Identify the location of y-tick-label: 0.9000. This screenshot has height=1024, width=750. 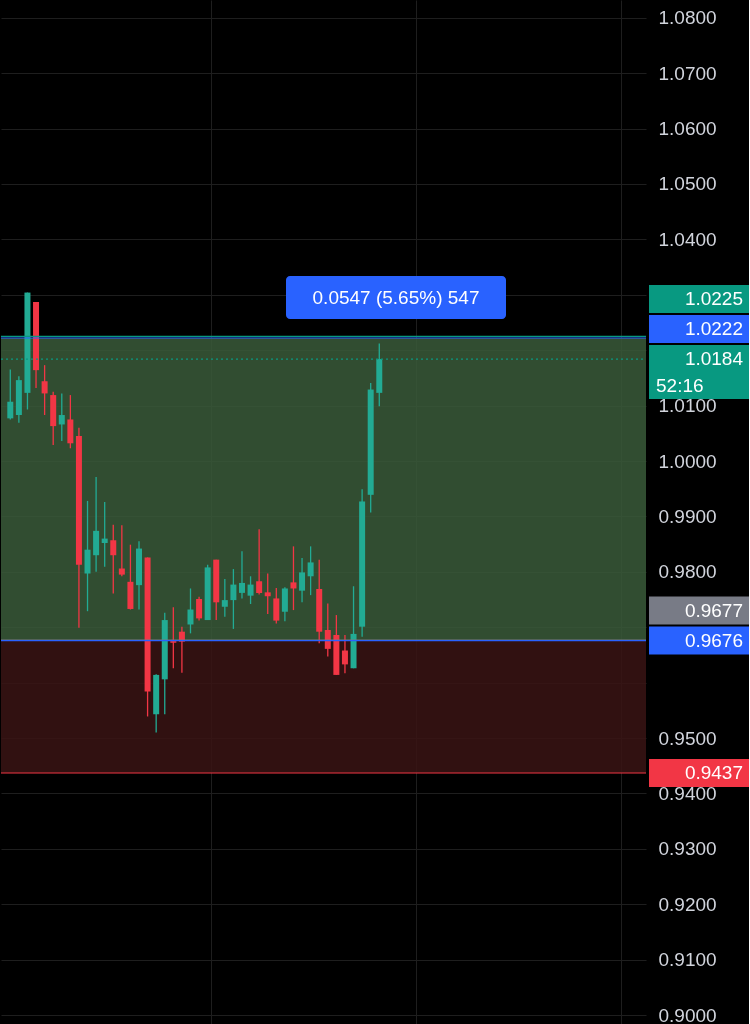
(687, 1014).